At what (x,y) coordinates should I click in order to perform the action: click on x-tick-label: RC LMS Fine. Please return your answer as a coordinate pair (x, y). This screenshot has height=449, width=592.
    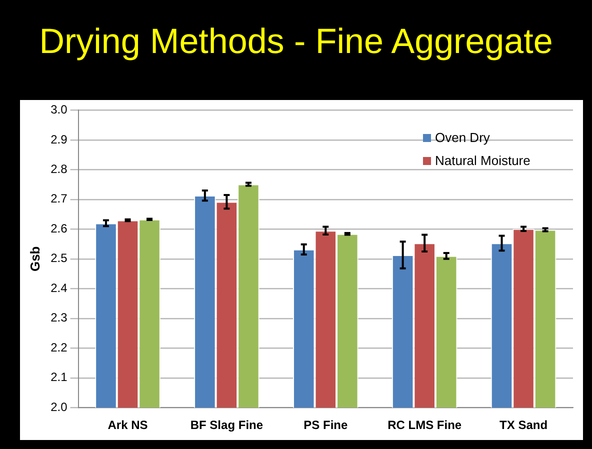
    Looking at the image, I should click on (425, 425).